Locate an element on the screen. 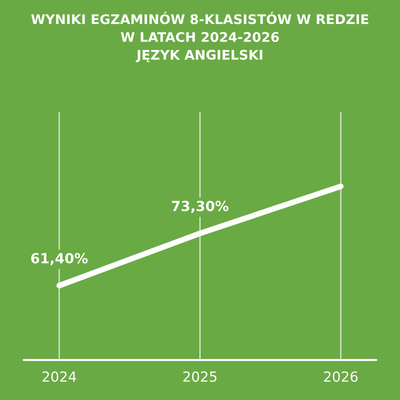 This screenshot has width=400, height=400. chart-title: WYNIKI EGZAMINÓW 8-KLASISTÓW W REDZIE W LATACH 2024-2026 JĘZYK ANGIELSKI is located at coordinates (199, 37).